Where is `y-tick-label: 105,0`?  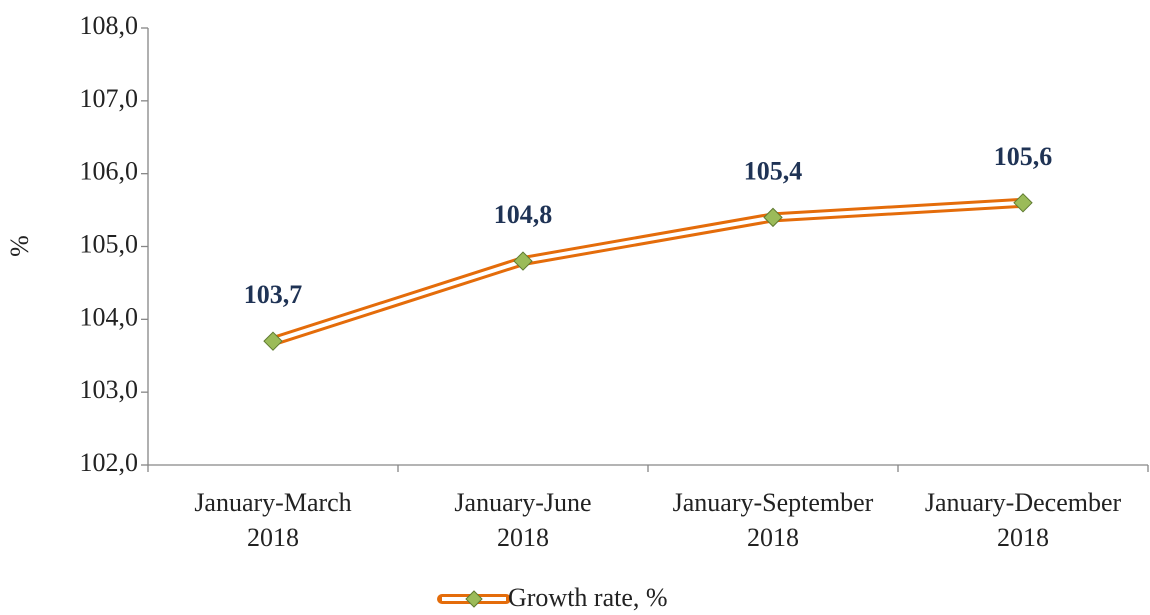
y-tick-label: 105,0 is located at coordinates (109, 243).